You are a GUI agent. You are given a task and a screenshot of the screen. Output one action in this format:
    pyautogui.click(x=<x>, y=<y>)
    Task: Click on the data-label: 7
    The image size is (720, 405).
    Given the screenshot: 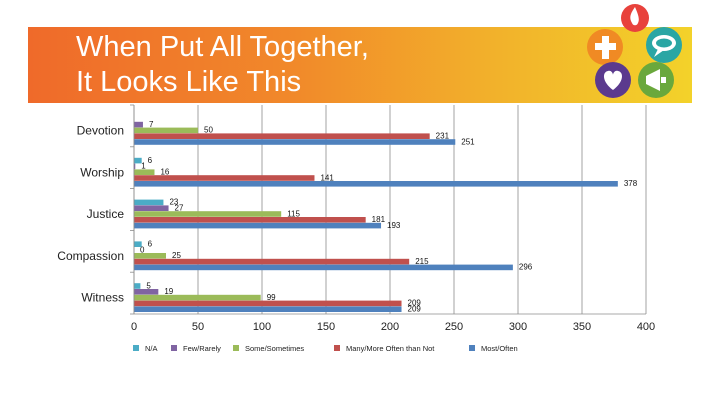 What is the action you would take?
    pyautogui.click(x=151, y=124)
    